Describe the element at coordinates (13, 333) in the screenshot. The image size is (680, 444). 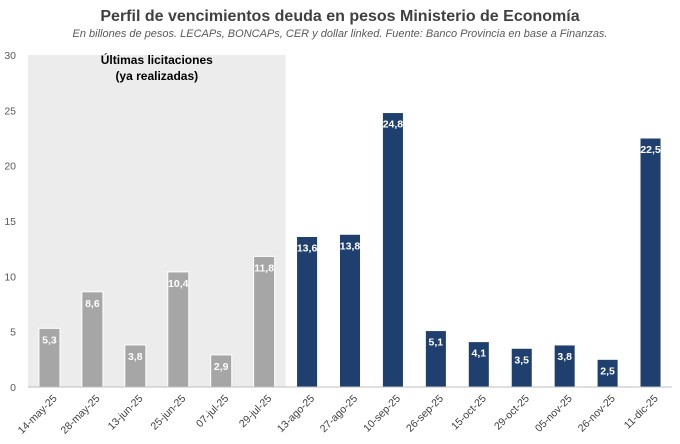
I see `y-tick-label: 5` at that location.